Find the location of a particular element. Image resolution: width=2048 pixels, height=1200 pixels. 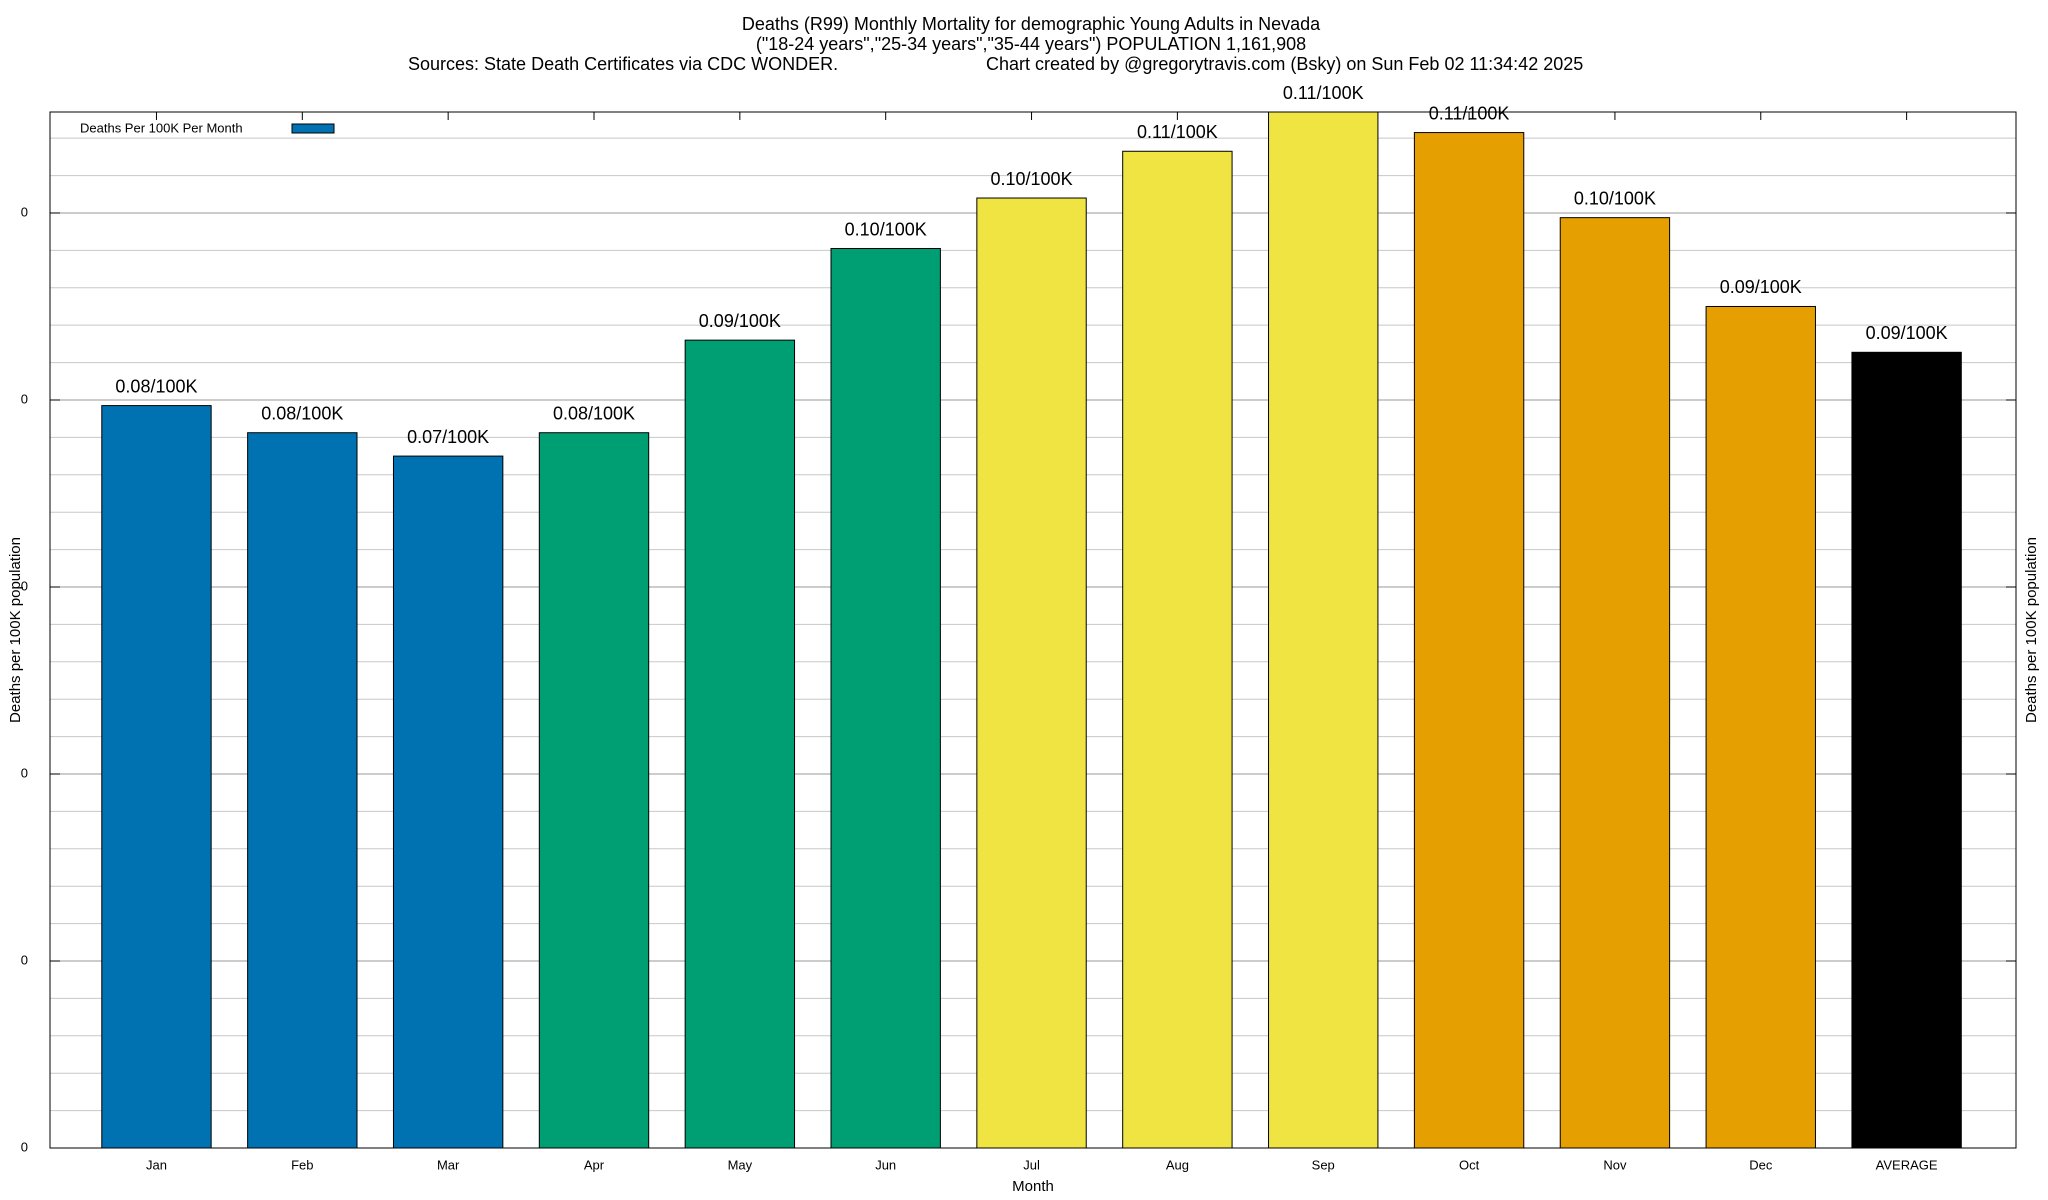

x-tick-label: Apr is located at coordinates (594, 1164).